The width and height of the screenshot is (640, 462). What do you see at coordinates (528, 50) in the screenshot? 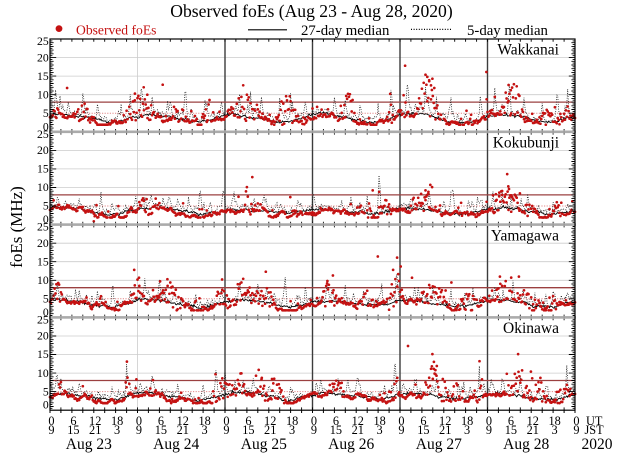
I see `svg-text: Wakkanai` at bounding box center [528, 50].